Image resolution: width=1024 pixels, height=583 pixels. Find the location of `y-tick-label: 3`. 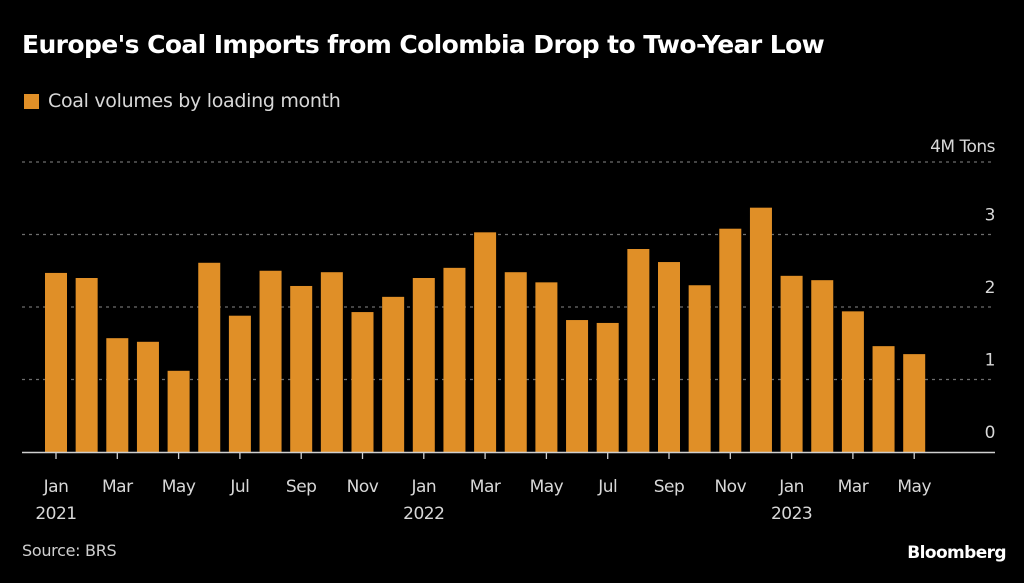

y-tick-label: 3 is located at coordinates (990, 216).